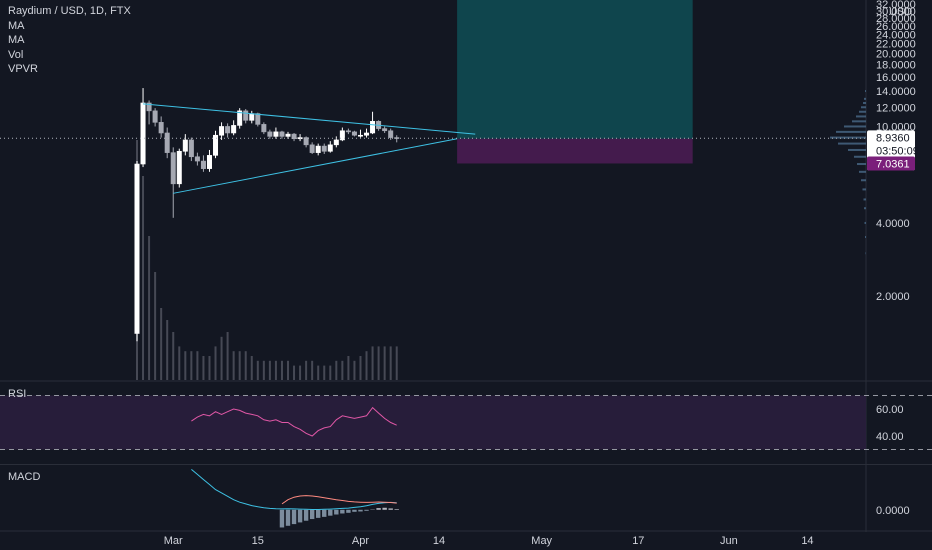 The image size is (932, 550). What do you see at coordinates (24, 477) in the screenshot?
I see `macd-pane-label: MACD` at bounding box center [24, 477].